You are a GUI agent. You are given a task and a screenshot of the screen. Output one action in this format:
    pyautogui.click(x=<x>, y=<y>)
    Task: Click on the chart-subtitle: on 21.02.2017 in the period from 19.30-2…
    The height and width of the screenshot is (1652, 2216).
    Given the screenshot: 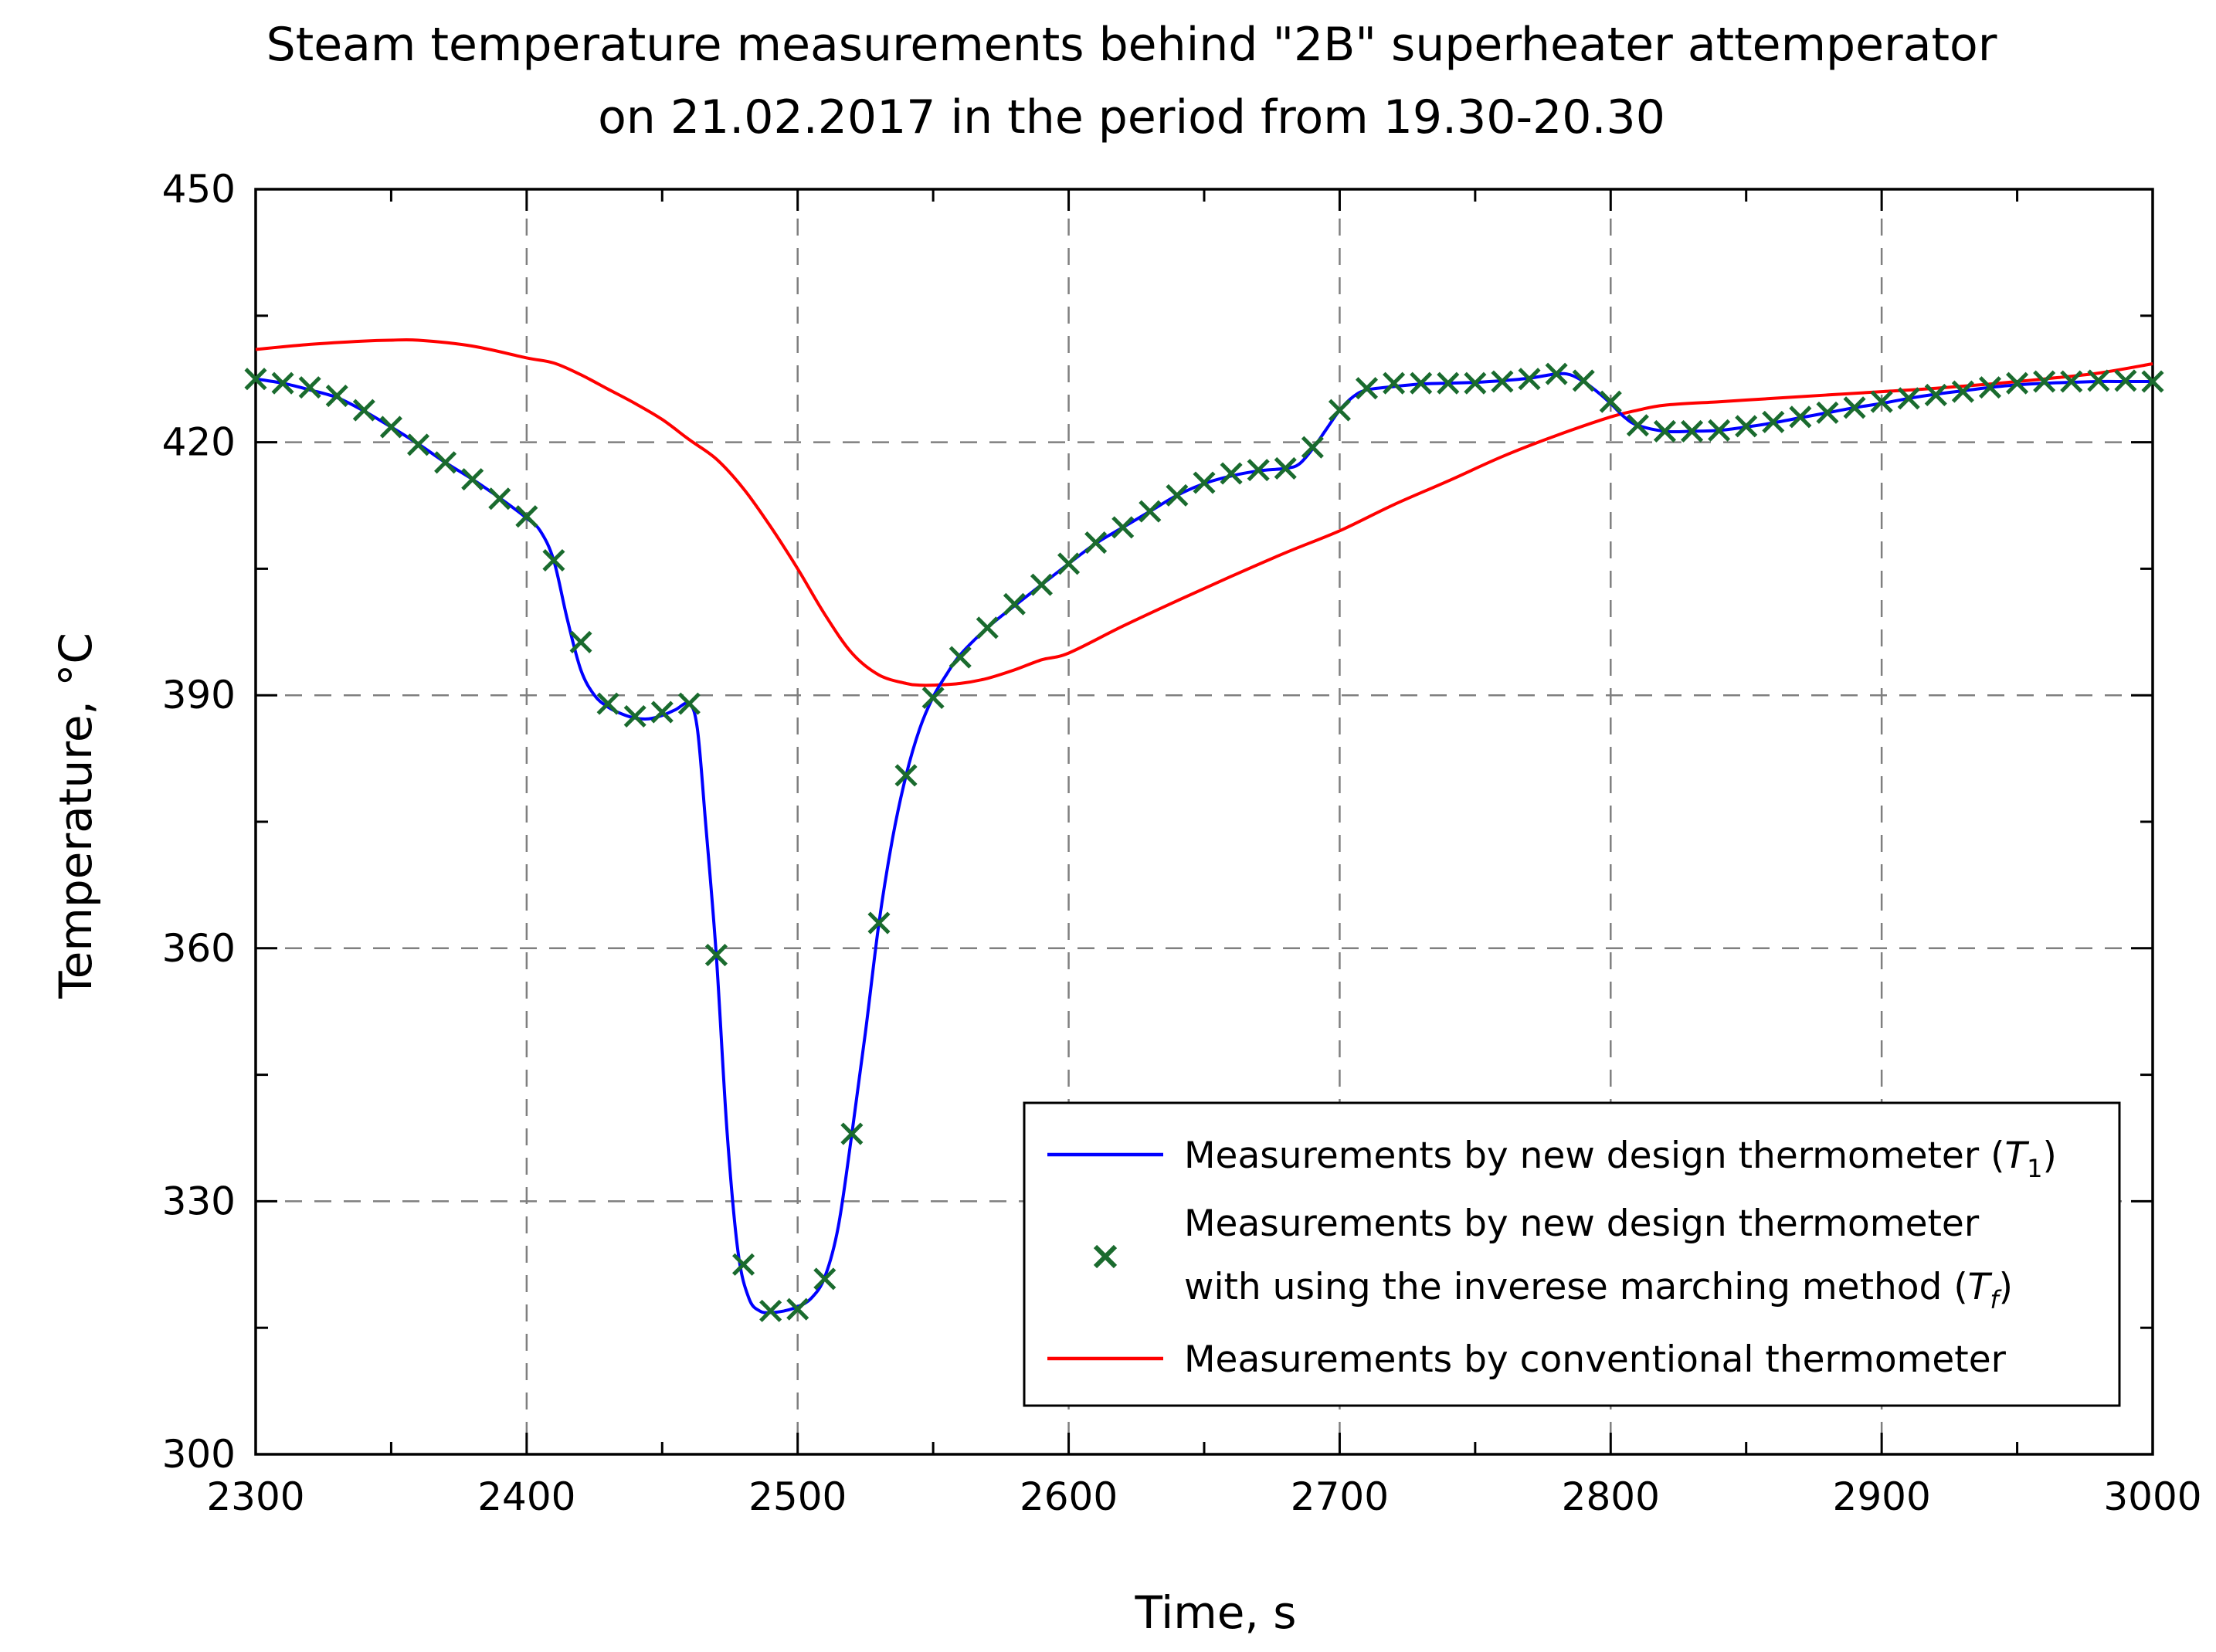 What is the action you would take?
    pyautogui.click(x=1131, y=117)
    